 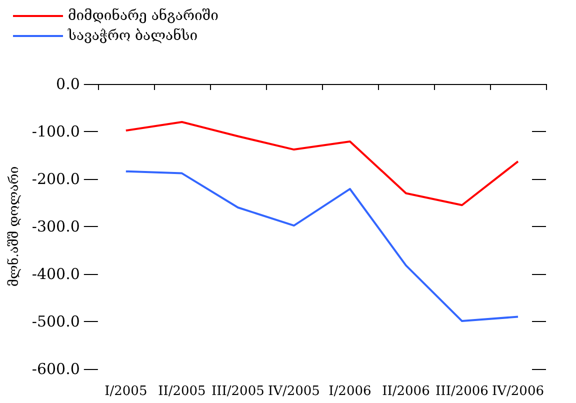 I want to click on y-tick-label: -200.0, so click(x=56, y=179).